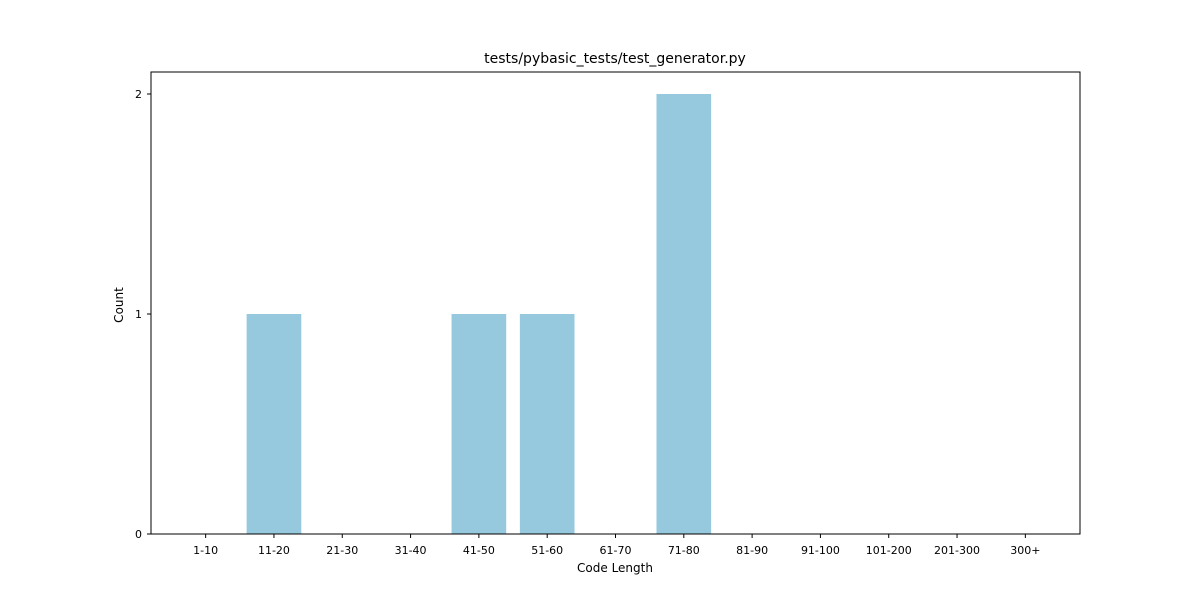  Describe the element at coordinates (479, 550) in the screenshot. I see `x-tick-label: 41-50` at that location.